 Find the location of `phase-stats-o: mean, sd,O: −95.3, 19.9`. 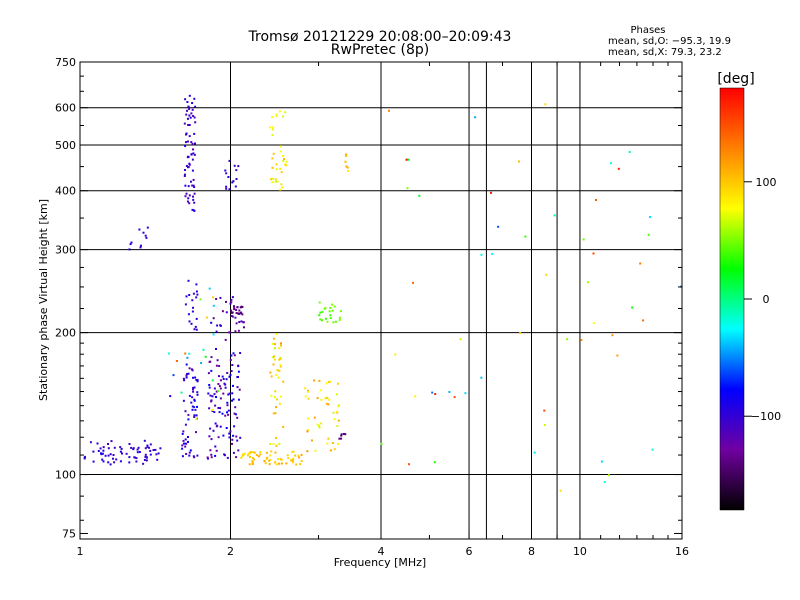

phase-stats-o: mean, sd,O: −95.3, 19.9 is located at coordinates (669, 41).